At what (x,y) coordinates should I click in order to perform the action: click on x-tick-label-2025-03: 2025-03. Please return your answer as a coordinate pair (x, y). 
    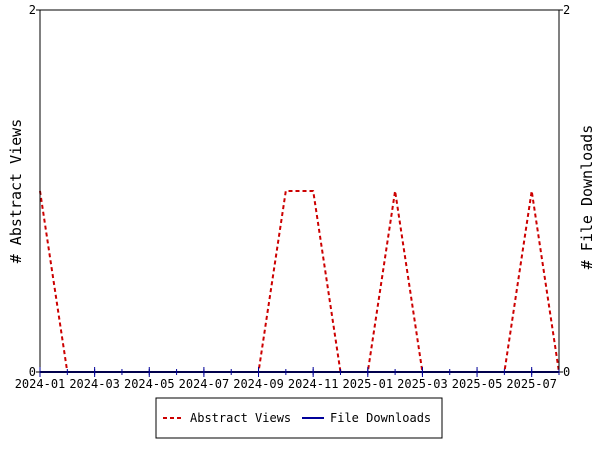
    Looking at the image, I should click on (422, 384).